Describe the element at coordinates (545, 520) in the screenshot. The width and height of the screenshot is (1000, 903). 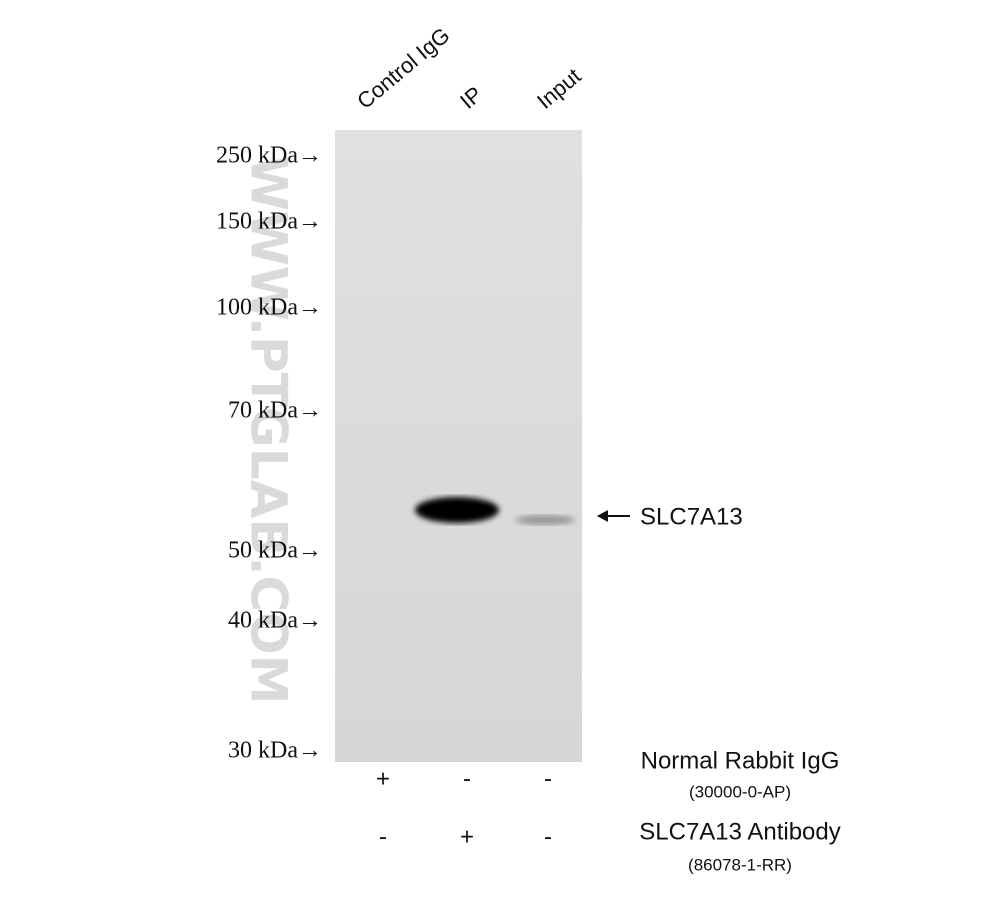
I see `input-band` at that location.